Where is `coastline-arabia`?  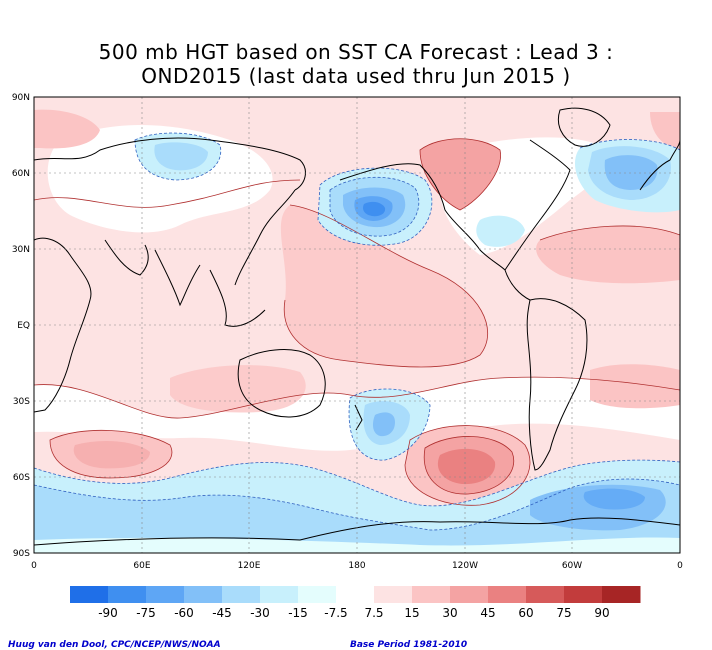
coastline-arabia is located at coordinates (126, 257).